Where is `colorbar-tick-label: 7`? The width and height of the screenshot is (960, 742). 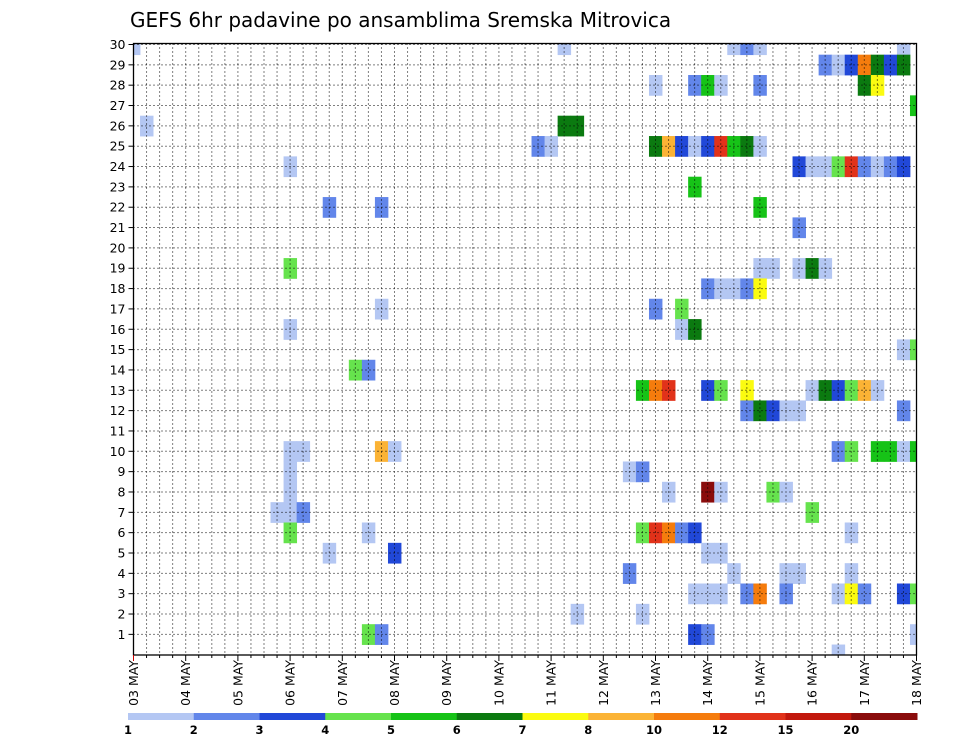 colorbar-tick-label: 7 is located at coordinates (522, 730).